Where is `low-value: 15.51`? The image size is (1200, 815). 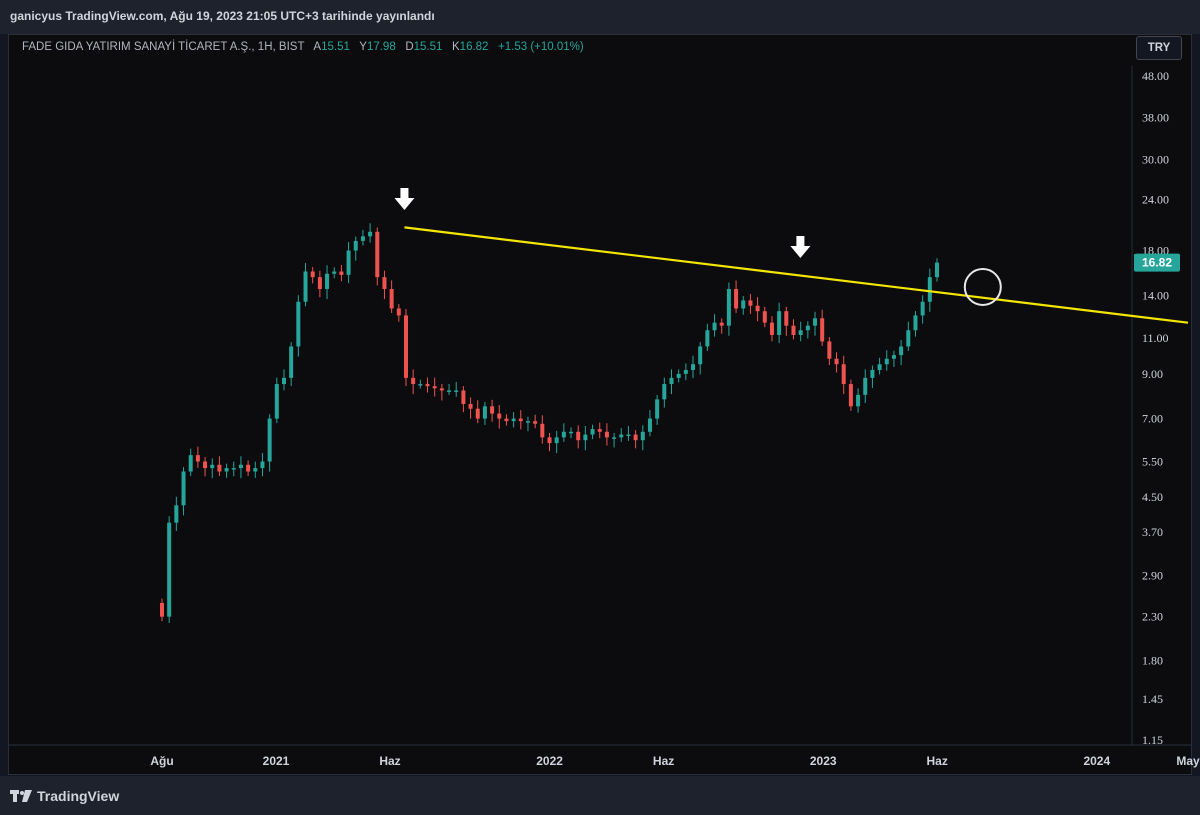
low-value: 15.51 is located at coordinates (428, 47).